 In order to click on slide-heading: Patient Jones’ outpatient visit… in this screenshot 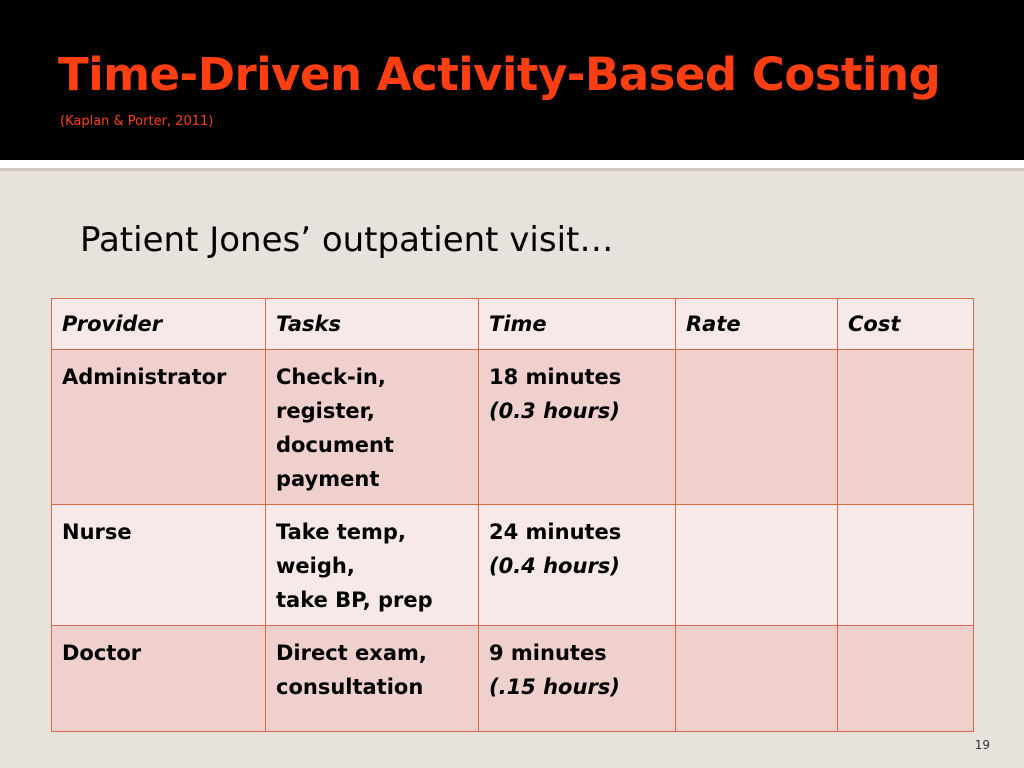, I will do `click(347, 240)`.